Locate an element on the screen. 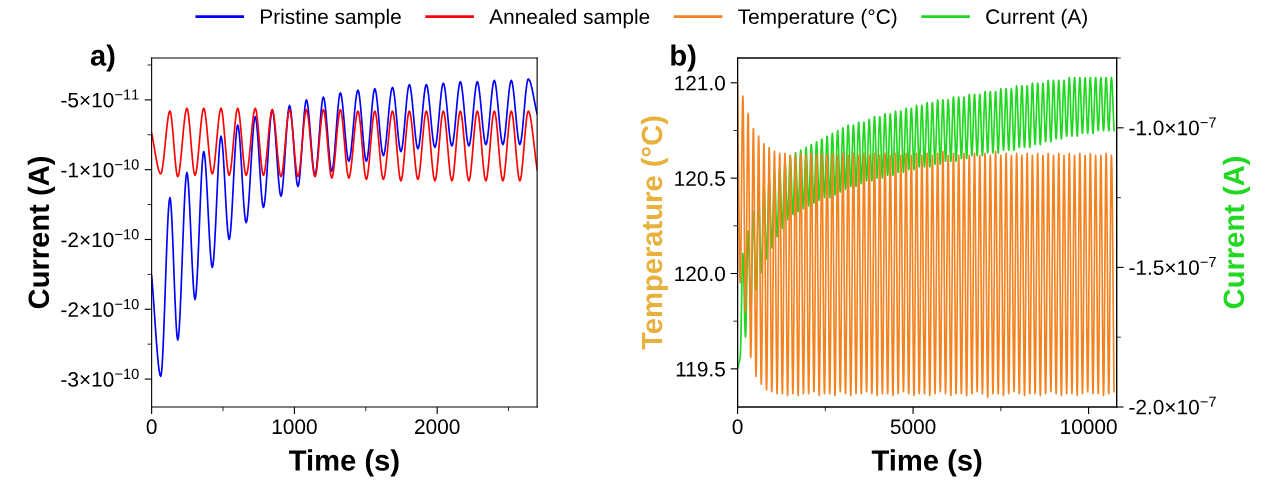 Image resolution: width=1285 pixels, height=500 pixels. legend-label: Annealed sample is located at coordinates (569, 18).